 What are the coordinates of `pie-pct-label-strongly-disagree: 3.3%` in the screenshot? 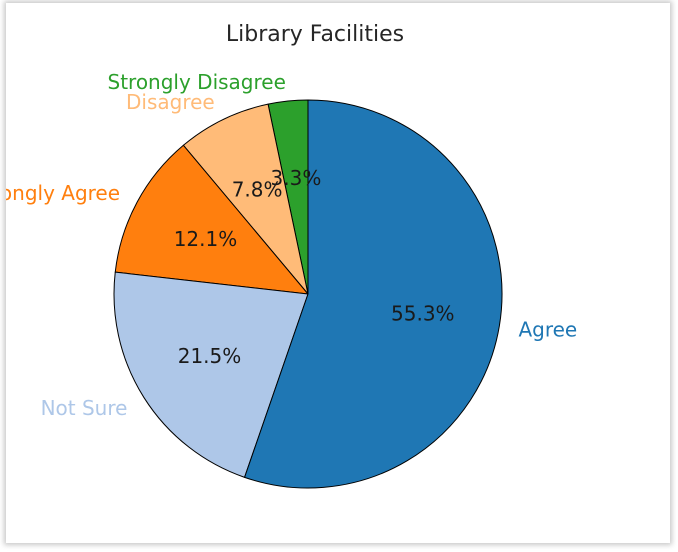 It's located at (296, 178).